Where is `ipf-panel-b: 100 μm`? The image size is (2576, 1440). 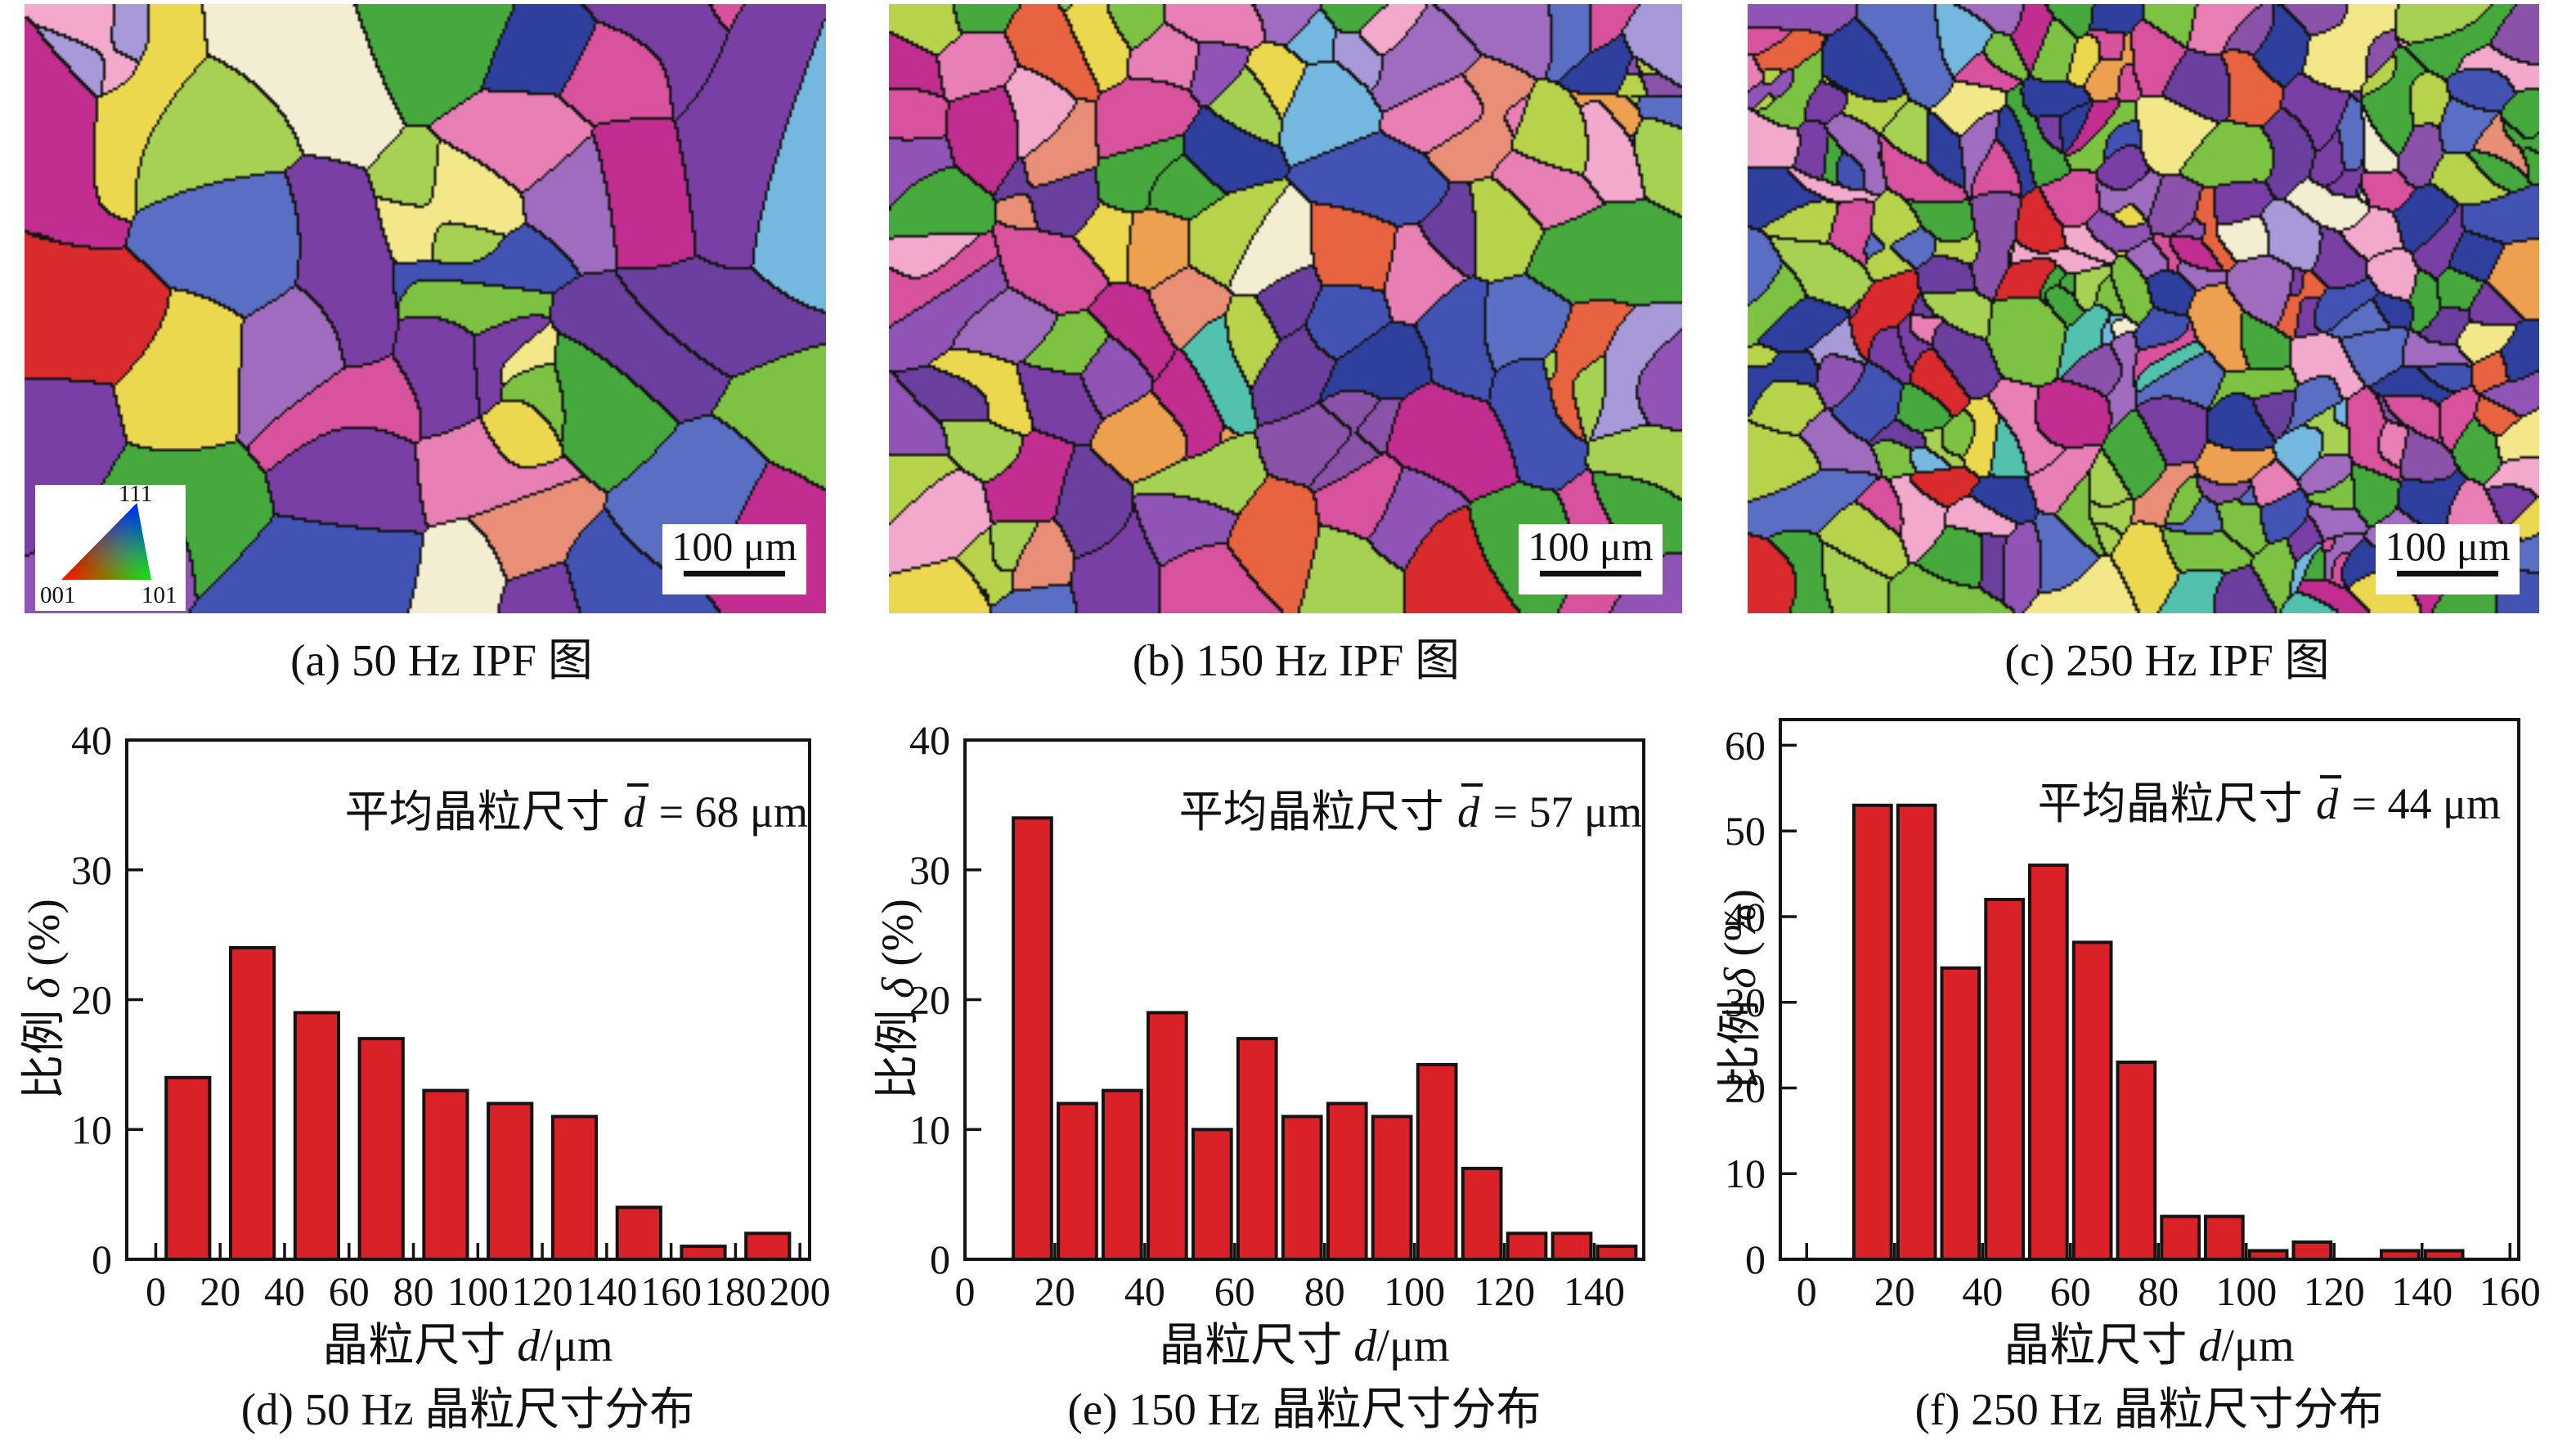 ipf-panel-b: 100 μm is located at coordinates (1286, 308).